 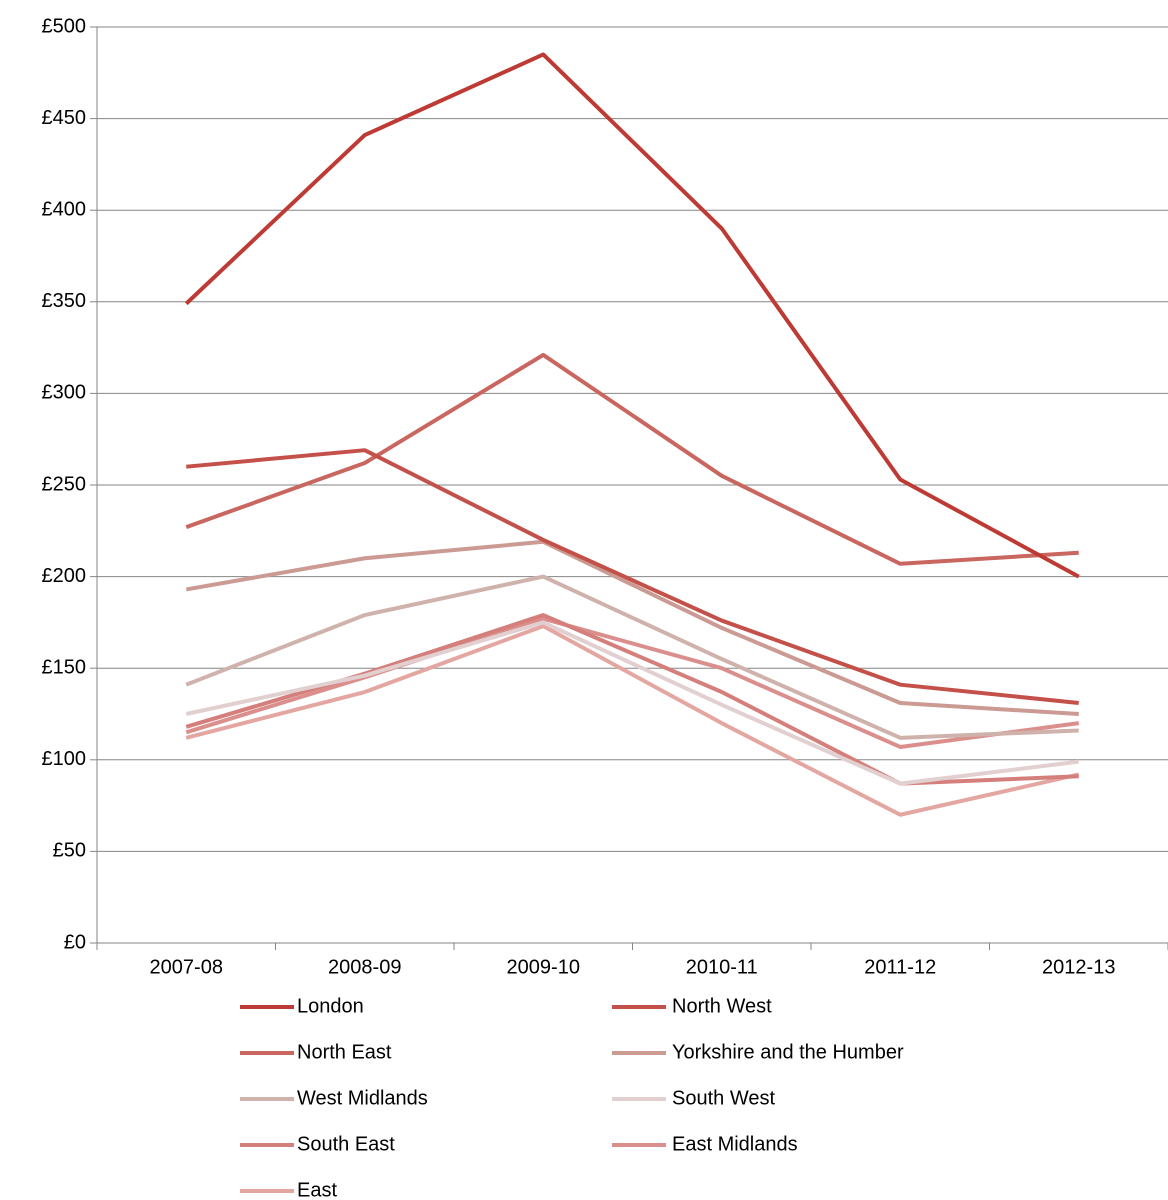 I want to click on y-tick-label: £300, so click(x=64, y=393).